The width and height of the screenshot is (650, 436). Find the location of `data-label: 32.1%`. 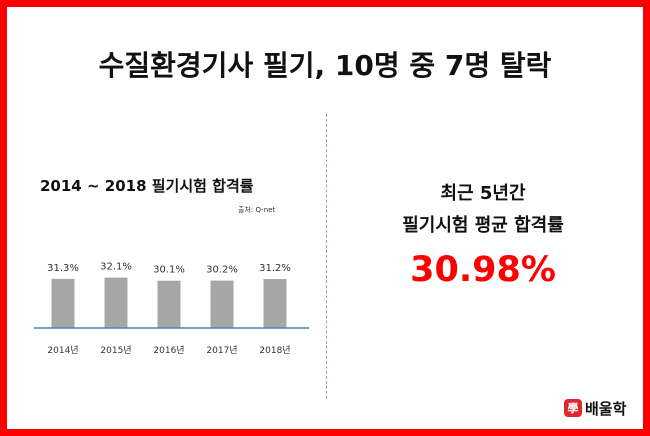

data-label: 32.1% is located at coordinates (116, 267).